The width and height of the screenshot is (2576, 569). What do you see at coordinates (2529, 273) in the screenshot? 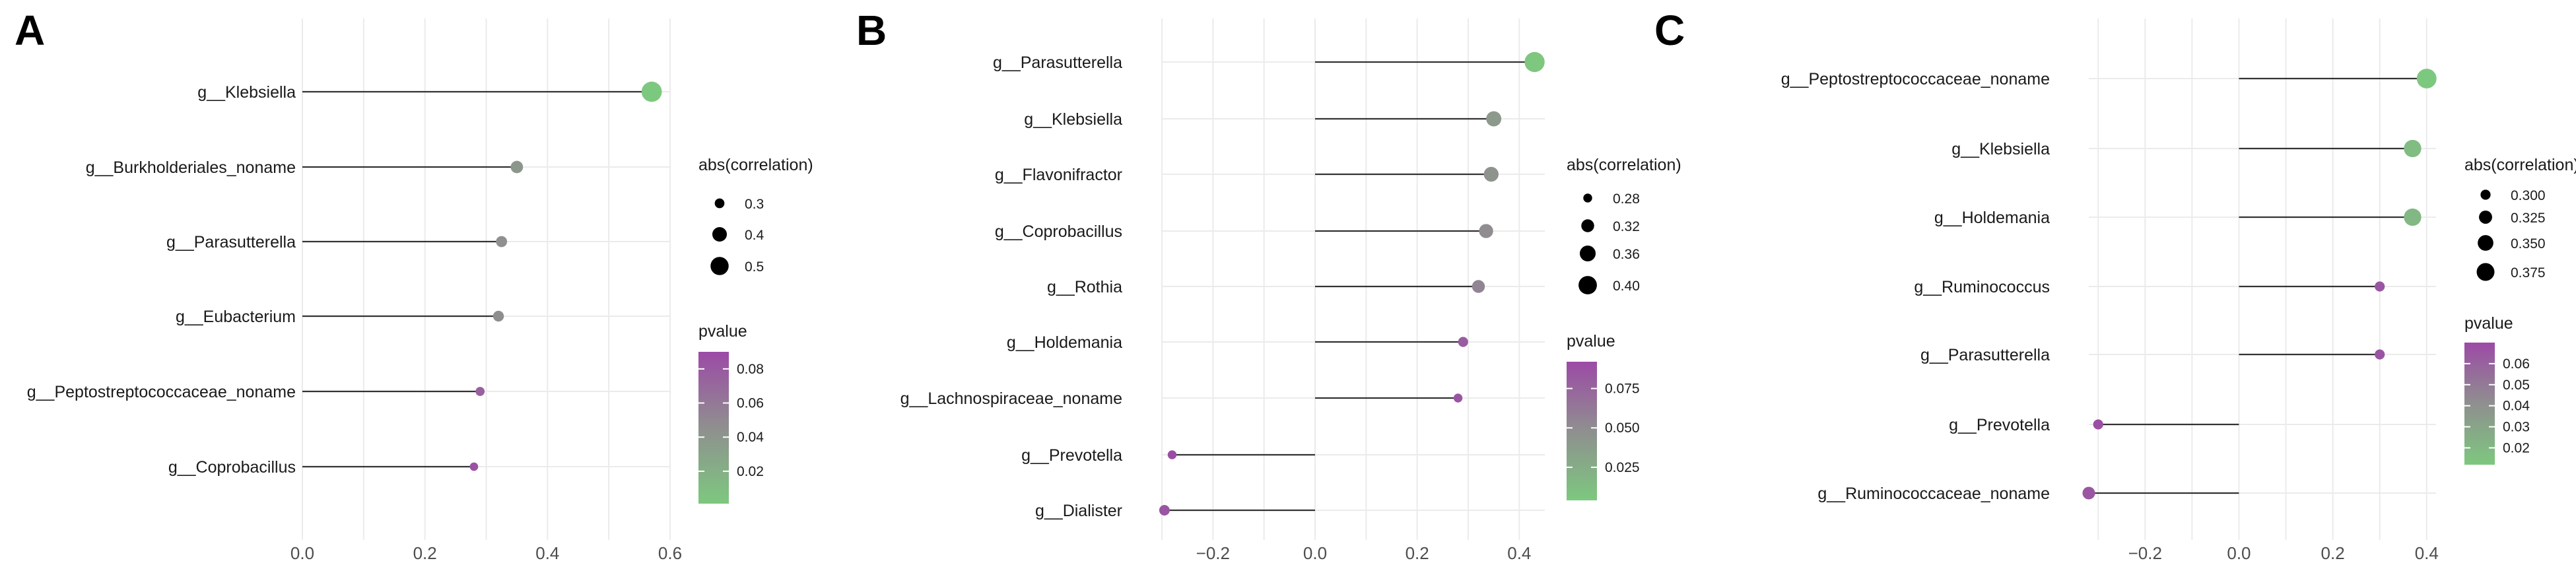
I see `size-legend-label: 0.375` at bounding box center [2529, 273].